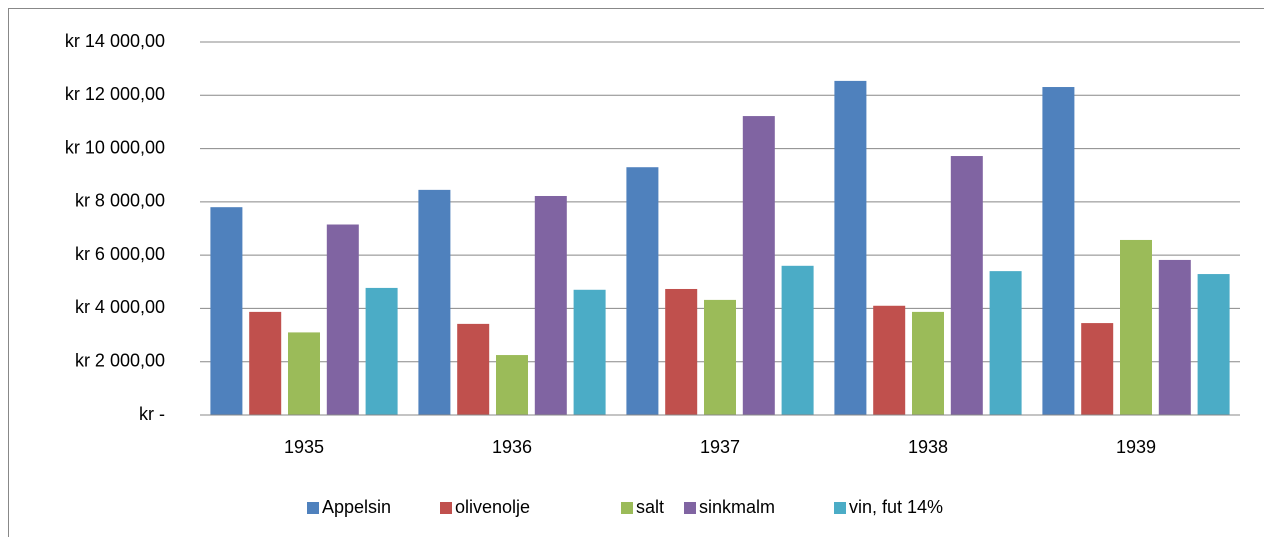  Describe the element at coordinates (152, 414) in the screenshot. I see `y-tick-label: kr -` at that location.